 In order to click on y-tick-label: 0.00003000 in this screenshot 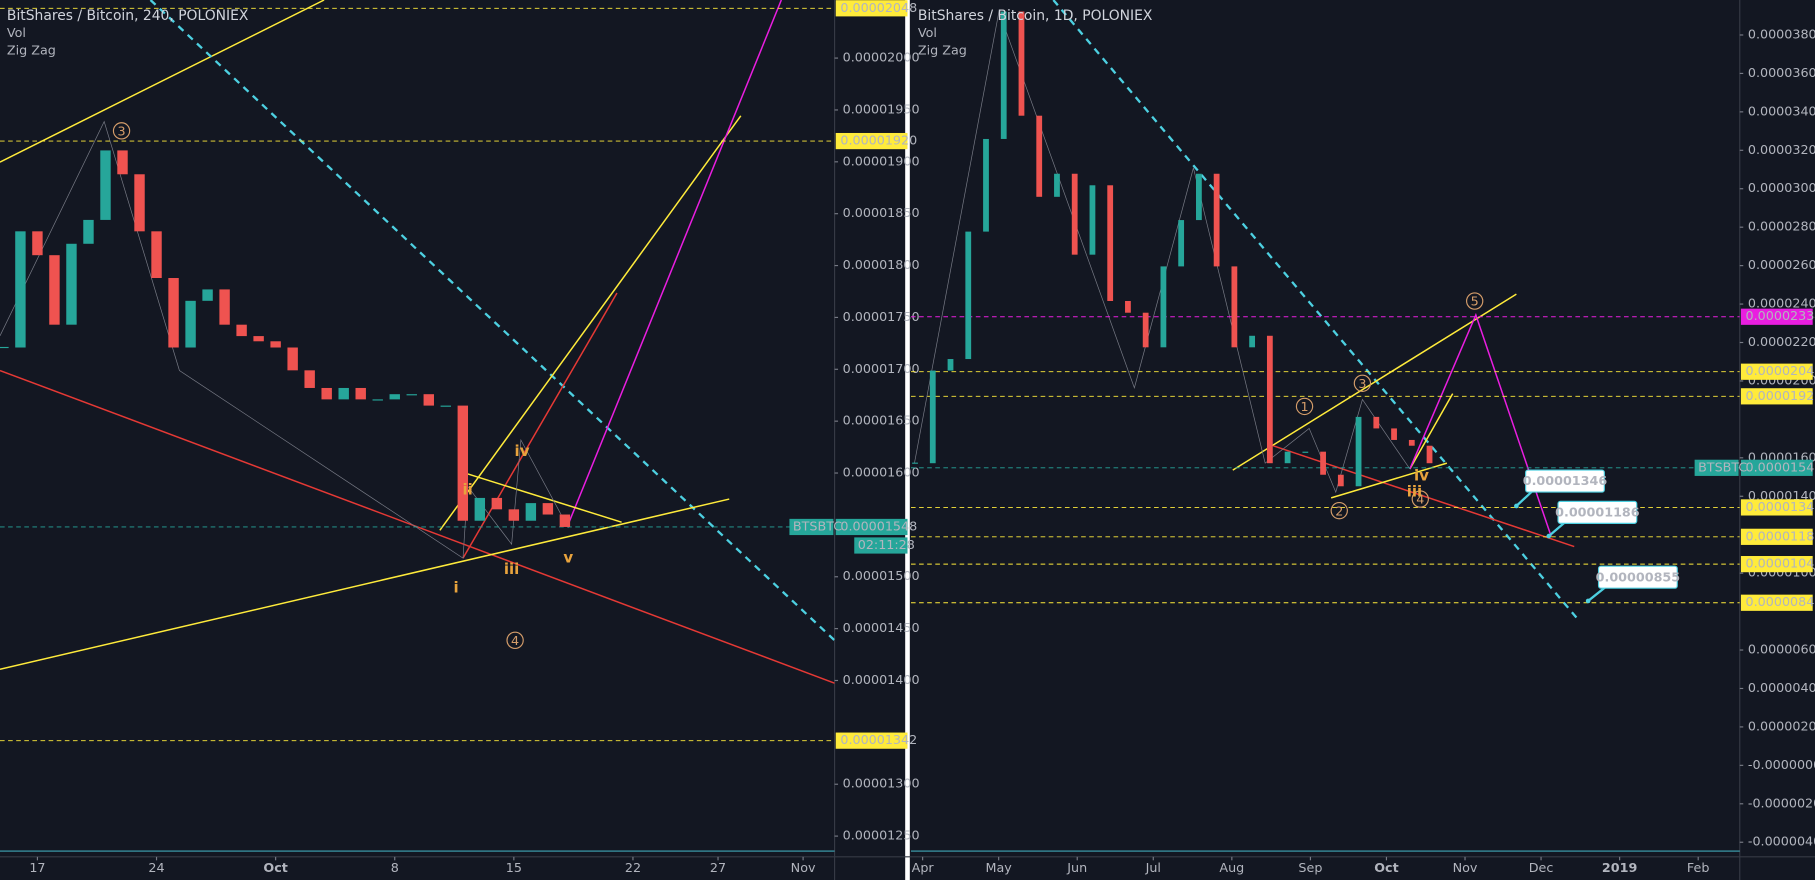, I will do `click(1781, 188)`.